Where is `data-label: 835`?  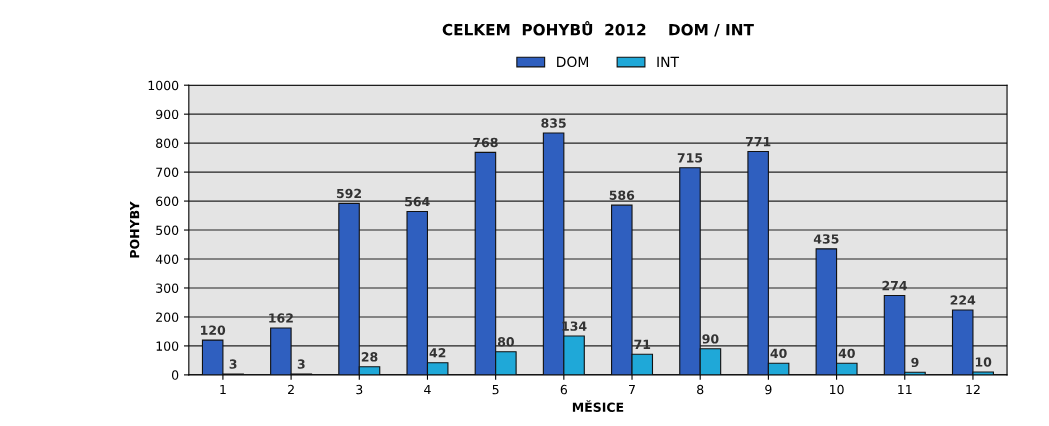
data-label: 835 is located at coordinates (553, 123).